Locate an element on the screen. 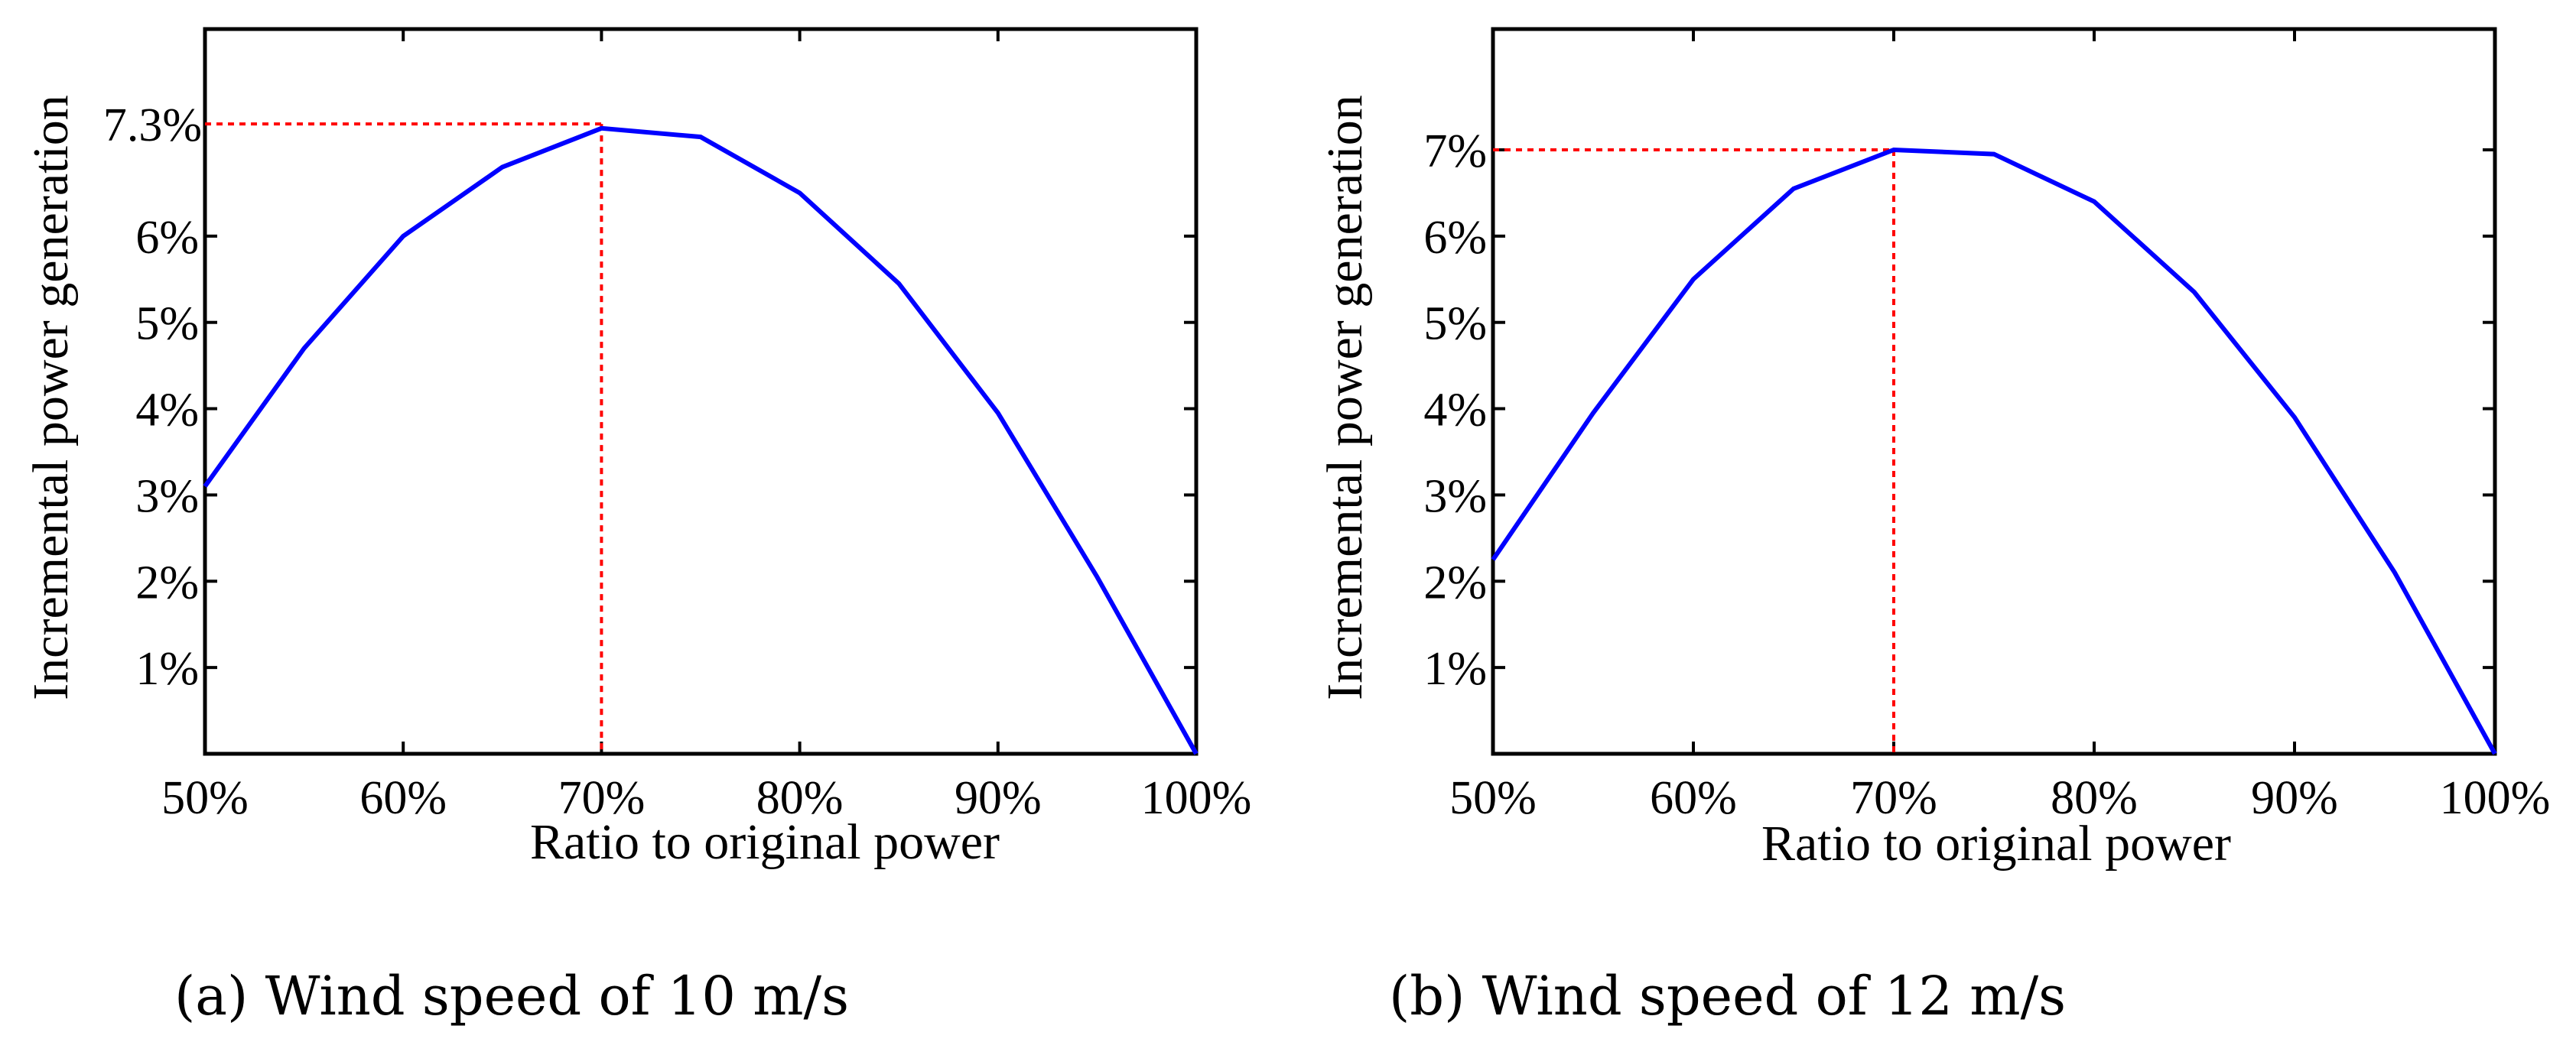 The height and width of the screenshot is (1055, 2576). y-tick-labels: 1% 2% 3% 4% 5% 6% is located at coordinates (167, 453).